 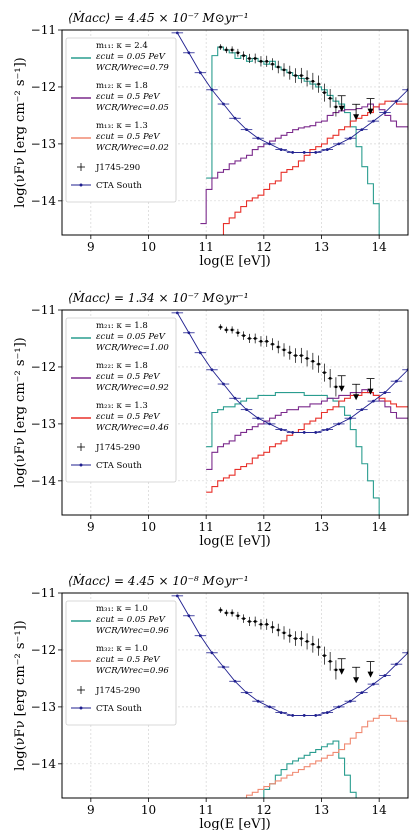 What do you see at coordinates (117, 691) in the screenshot?
I see `legend-data-label: J1745-290` at bounding box center [117, 691].